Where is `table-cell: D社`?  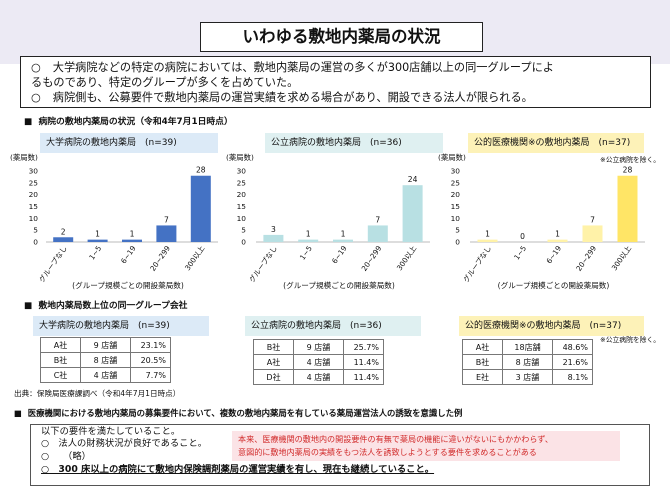 table-cell: D社 is located at coordinates (273, 377).